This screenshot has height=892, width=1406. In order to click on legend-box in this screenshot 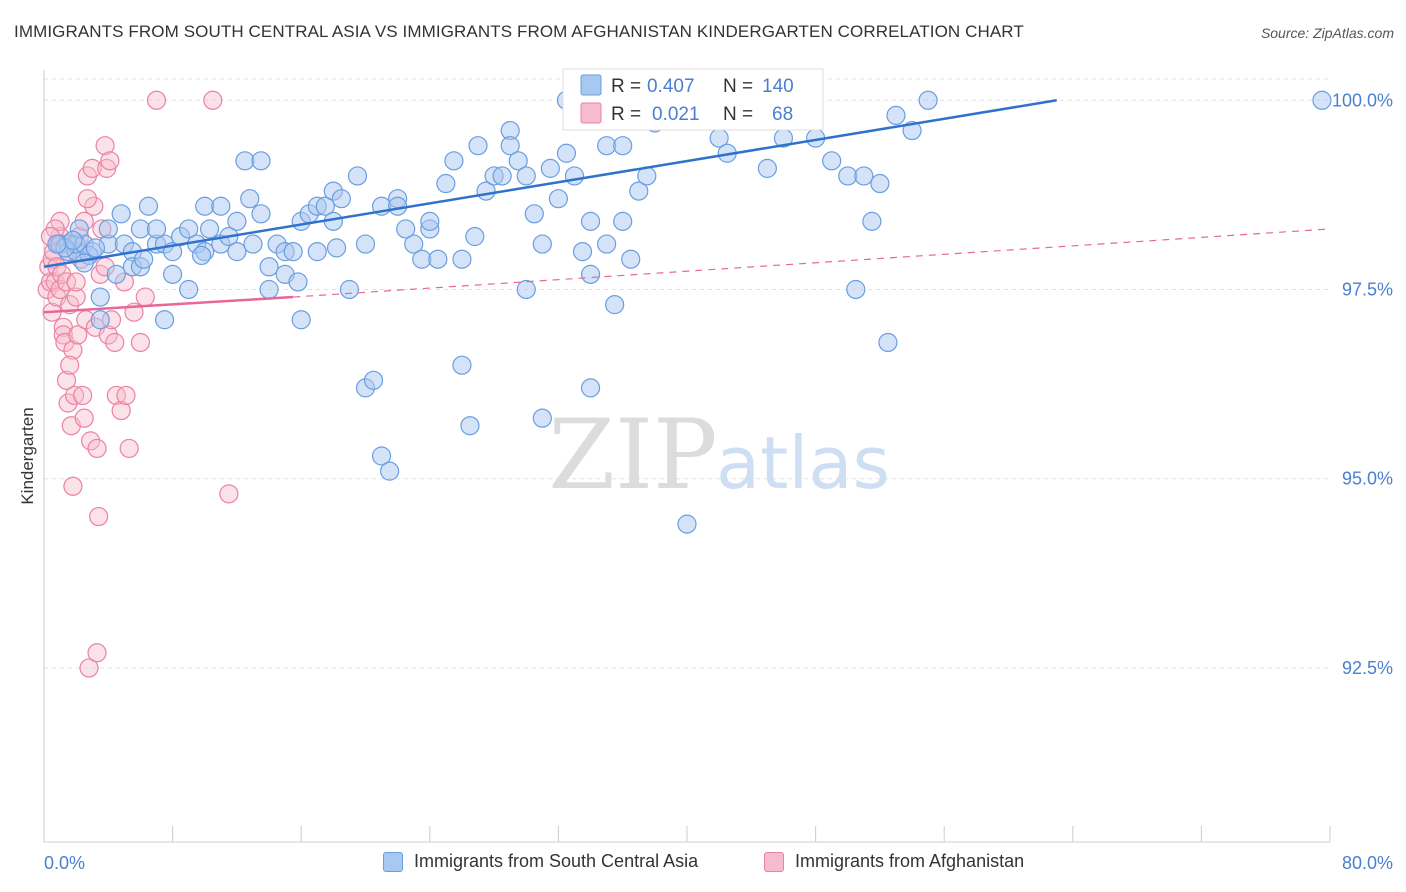, I will do `click(693, 99)`.